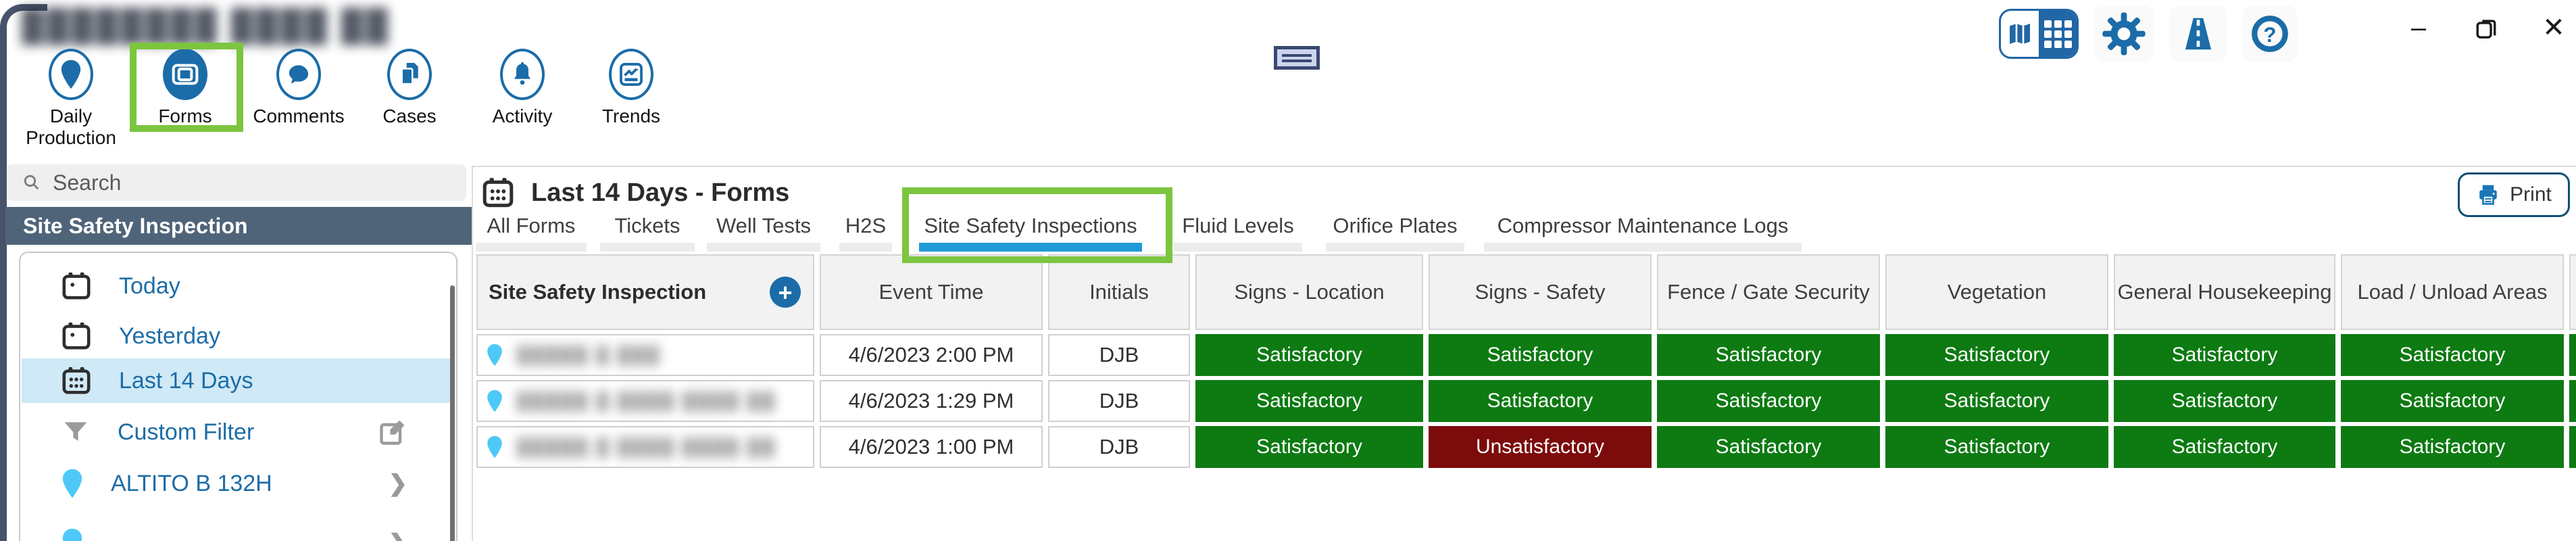 The height and width of the screenshot is (541, 2576). Describe the element at coordinates (238, 484) in the screenshot. I see `sidebar-item-altito-b-132h: ALTITO B 132H ❯` at that location.